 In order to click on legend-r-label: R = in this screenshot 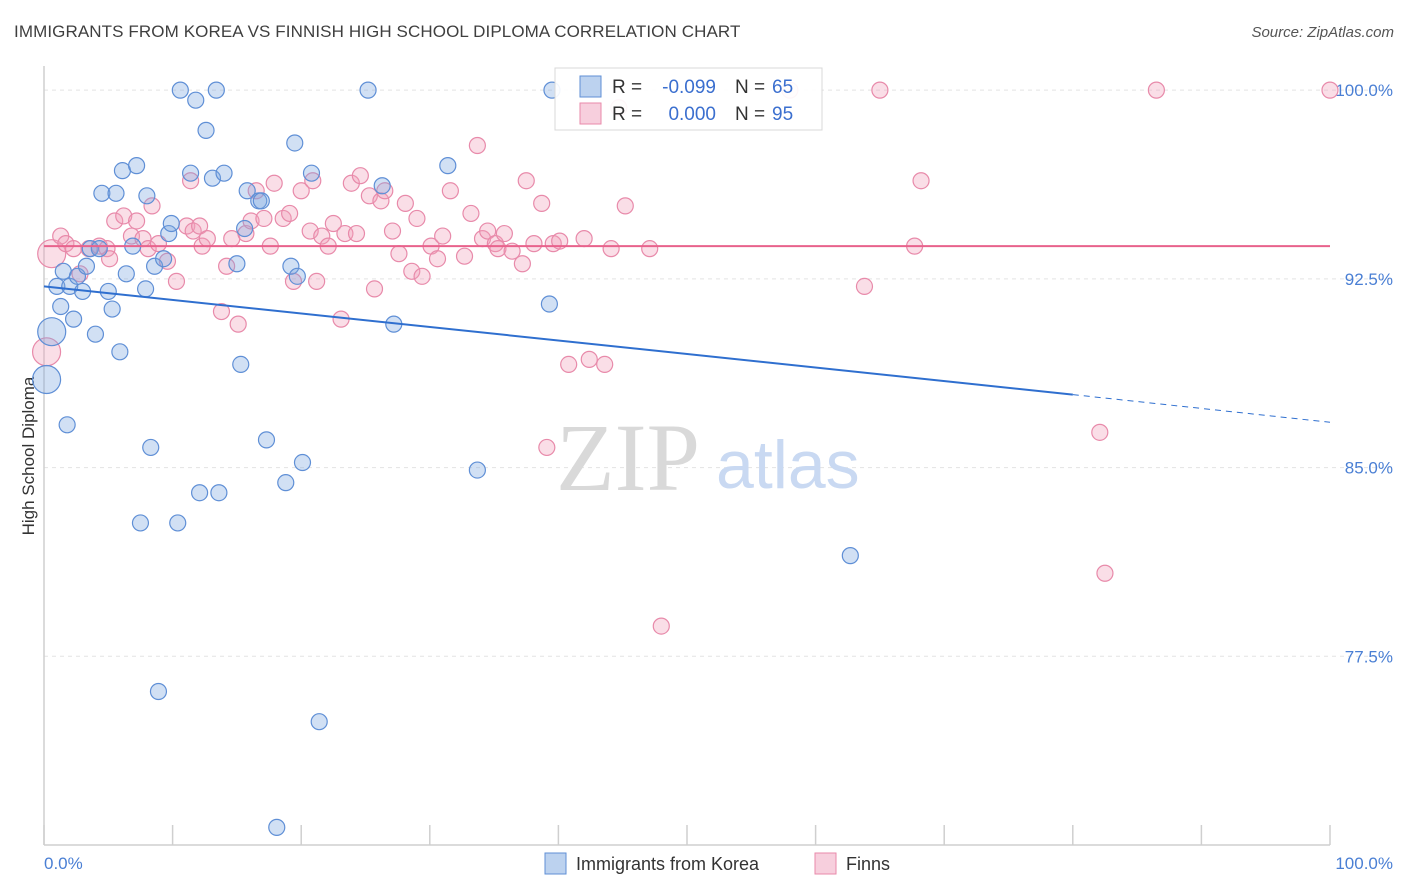, I will do `click(627, 87)`.